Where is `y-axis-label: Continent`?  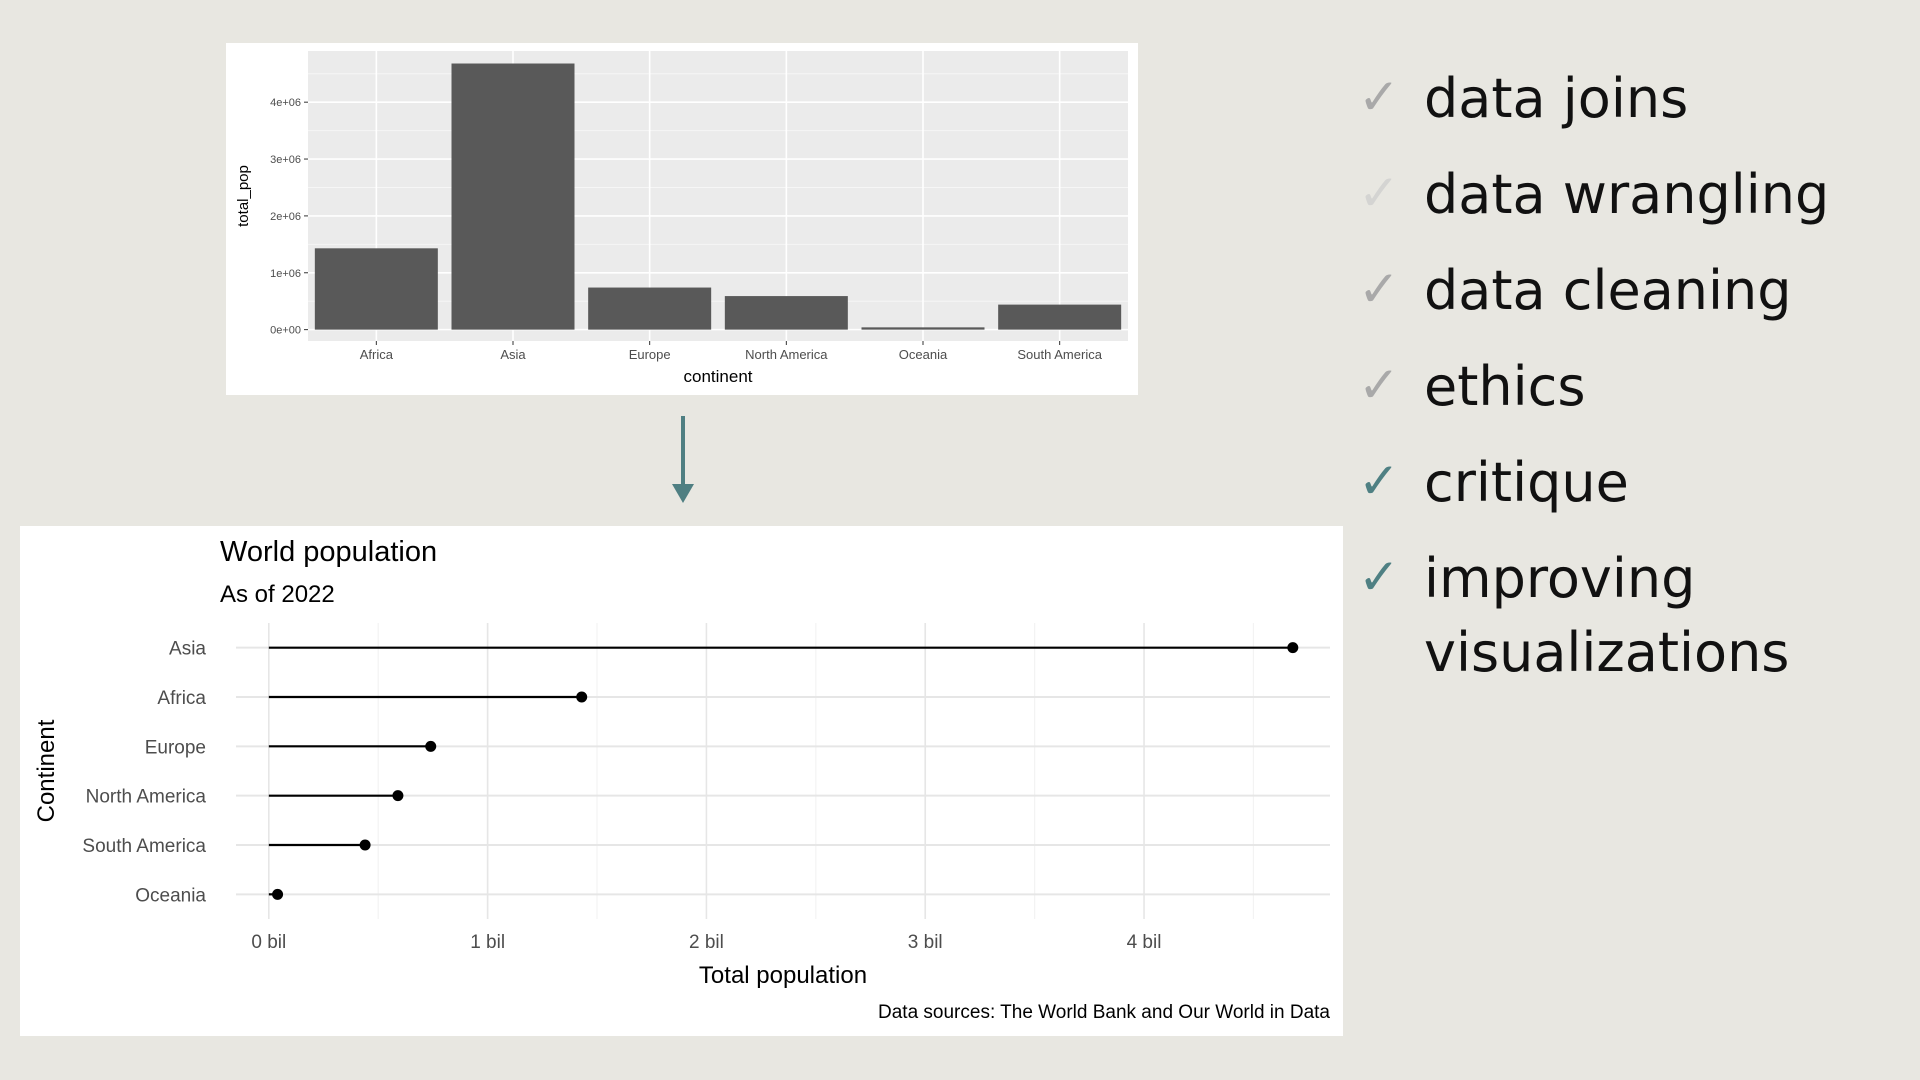 y-axis-label: Continent is located at coordinates (46, 770).